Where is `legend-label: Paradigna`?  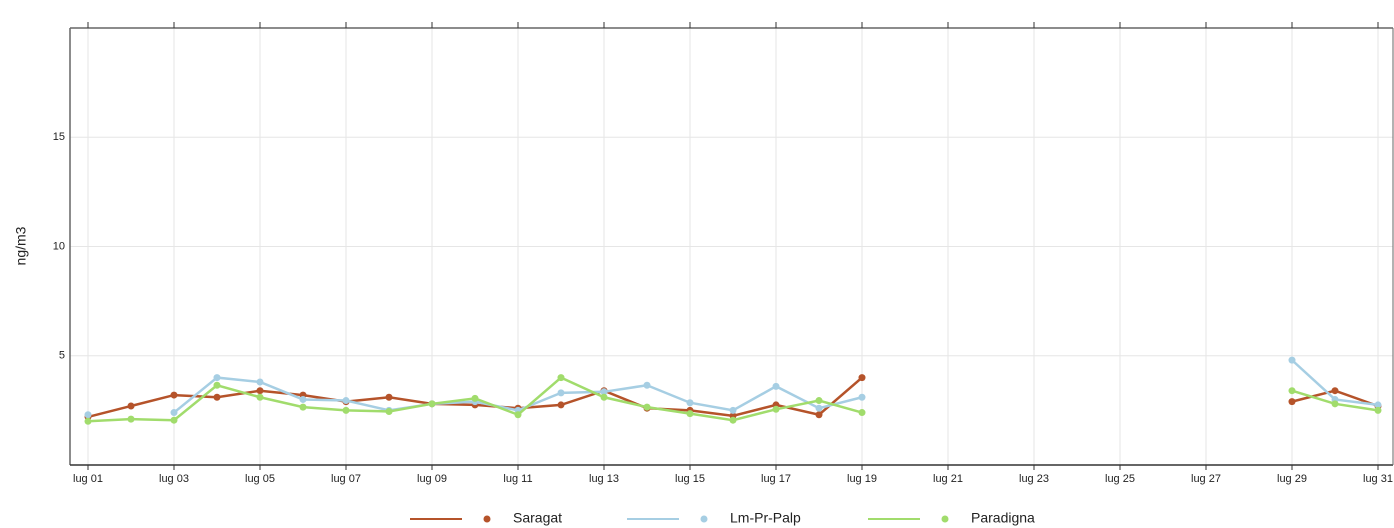 legend-label: Paradigna is located at coordinates (1003, 518).